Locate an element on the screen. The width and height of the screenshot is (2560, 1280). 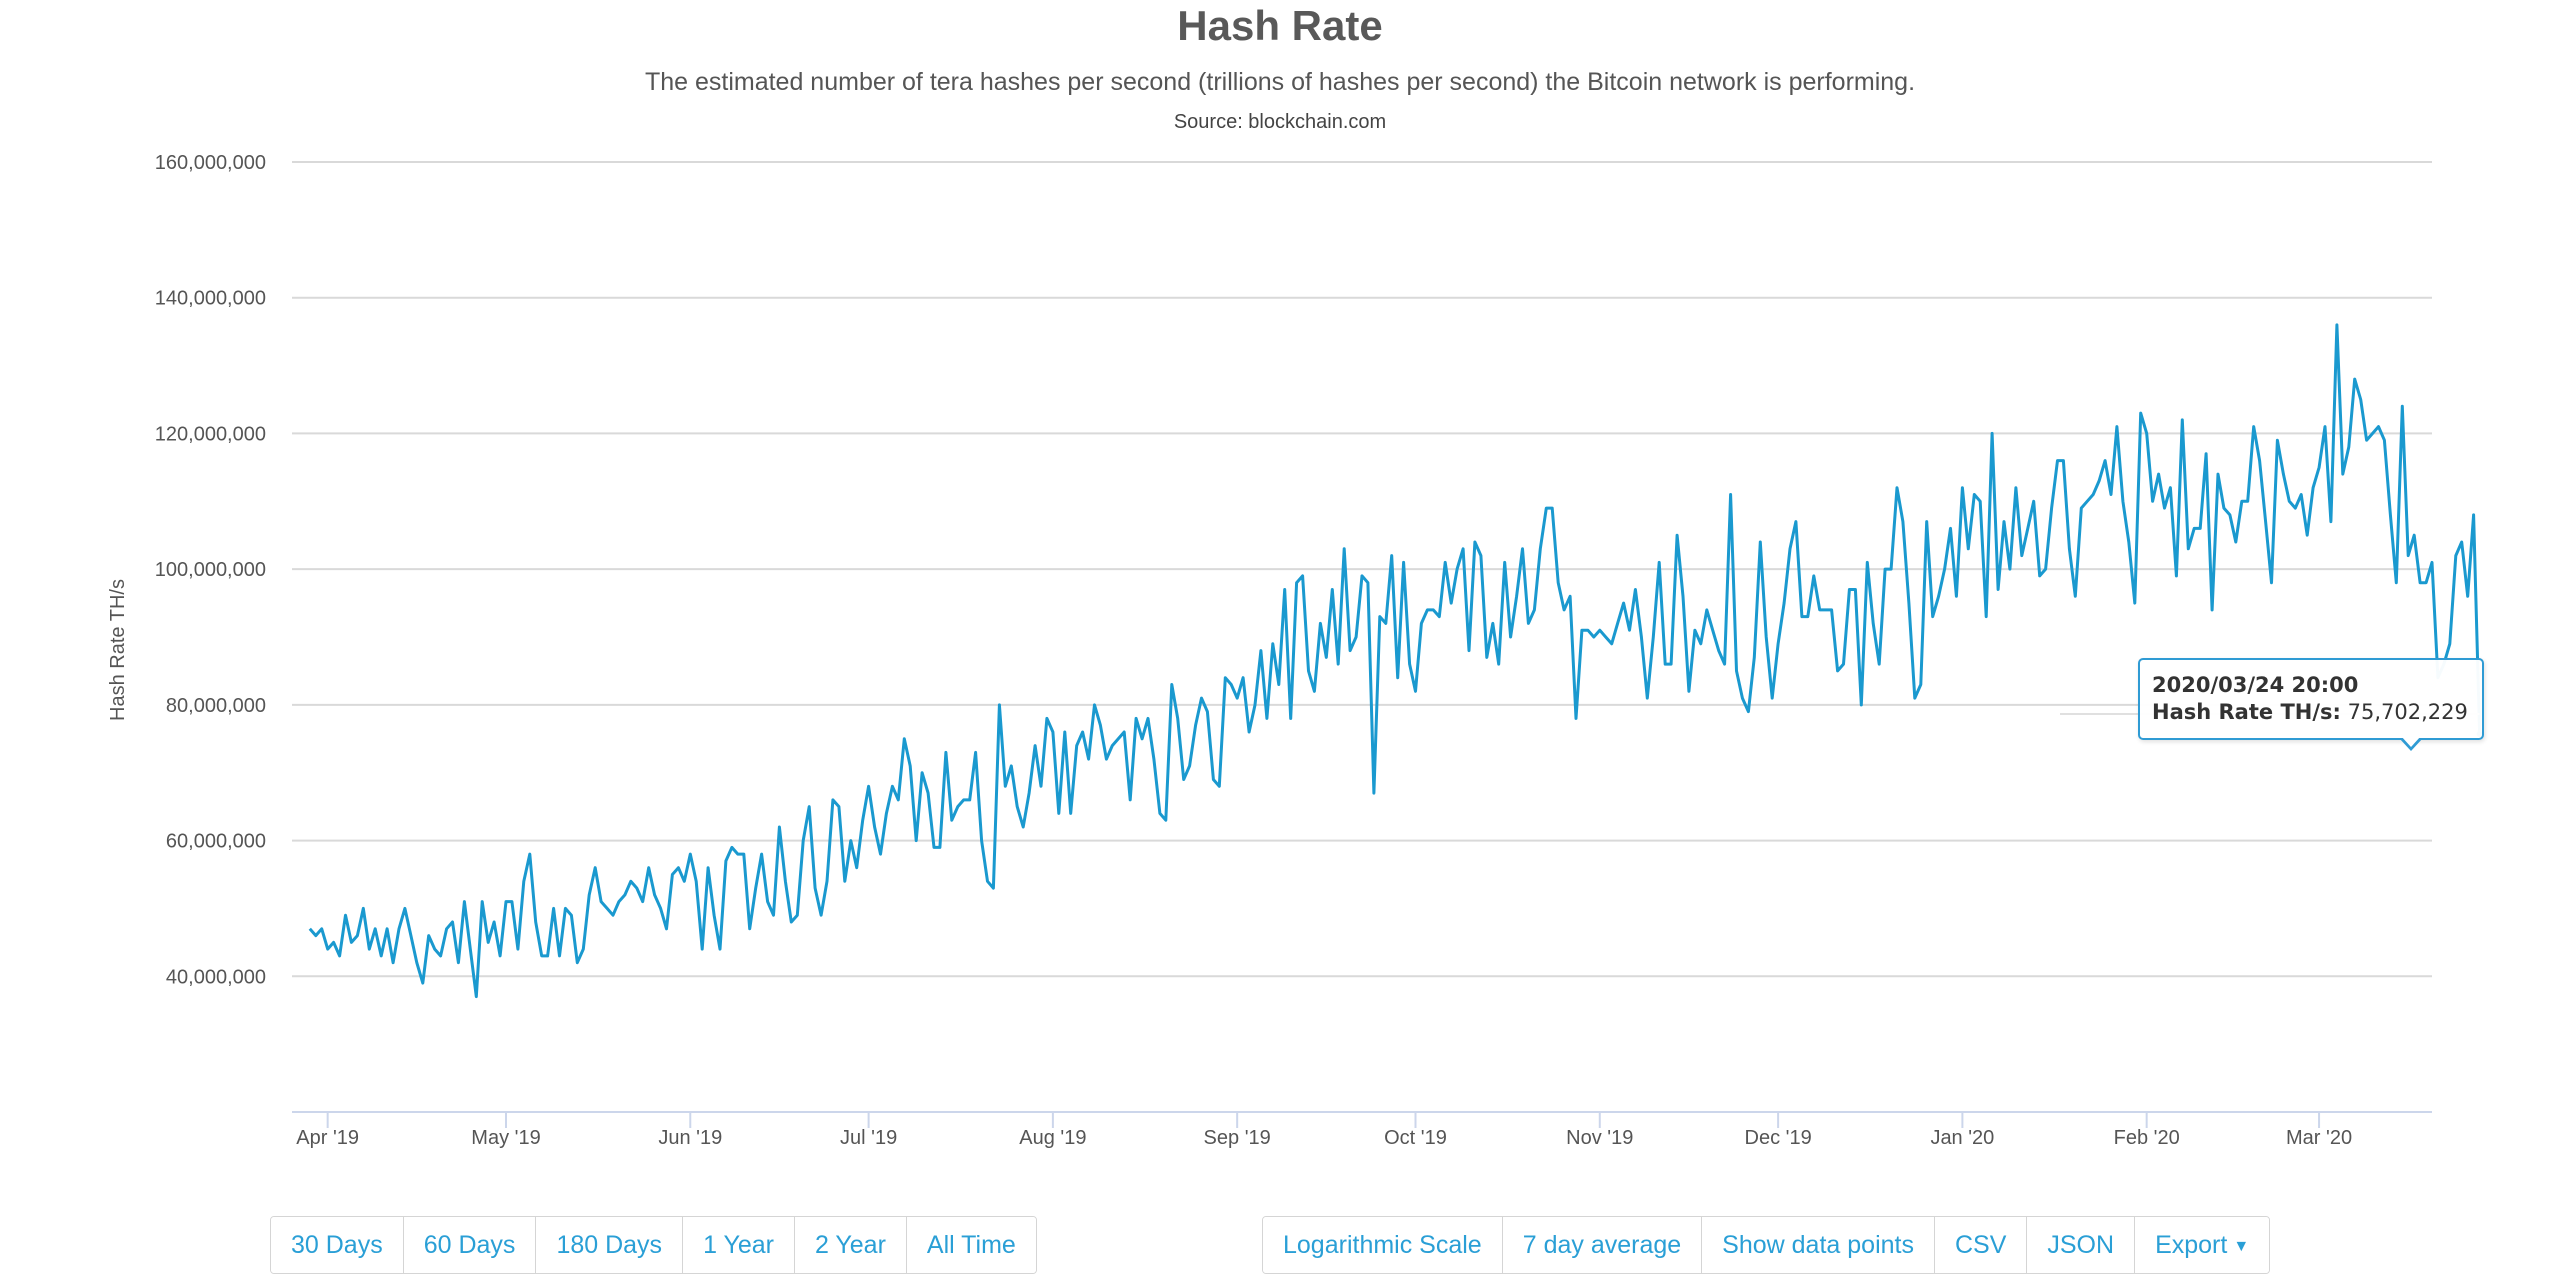
caret-down-icon: ▼ is located at coordinates (2241, 1246).